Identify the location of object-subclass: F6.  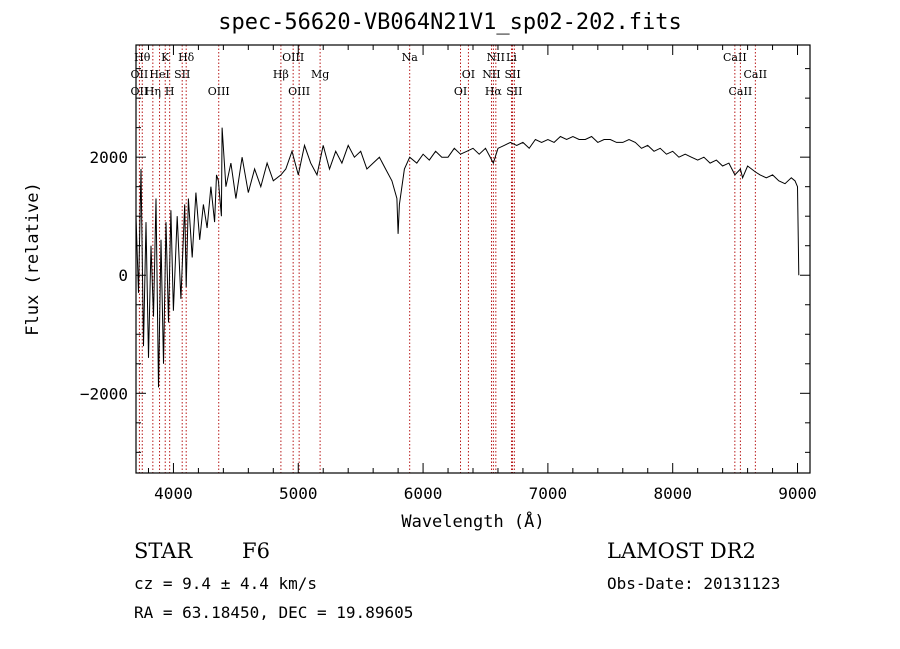
(256, 551).